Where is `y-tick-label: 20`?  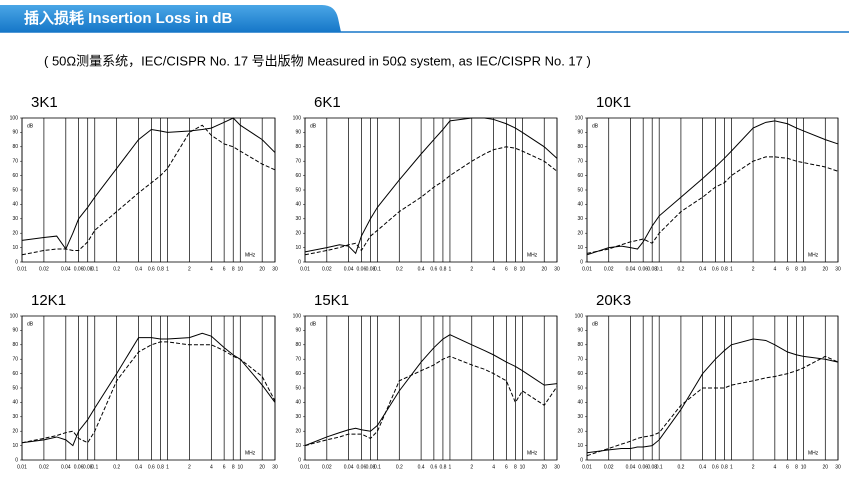 y-tick-label: 20 is located at coordinates (15, 432).